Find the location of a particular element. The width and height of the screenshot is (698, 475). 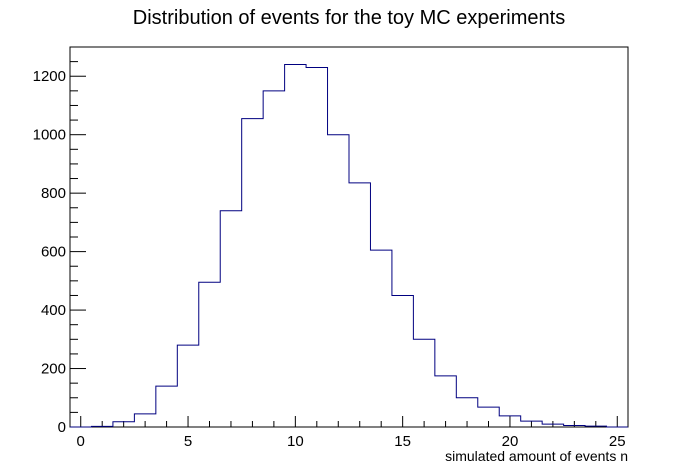

x-tick-label: 5 is located at coordinates (188, 441).